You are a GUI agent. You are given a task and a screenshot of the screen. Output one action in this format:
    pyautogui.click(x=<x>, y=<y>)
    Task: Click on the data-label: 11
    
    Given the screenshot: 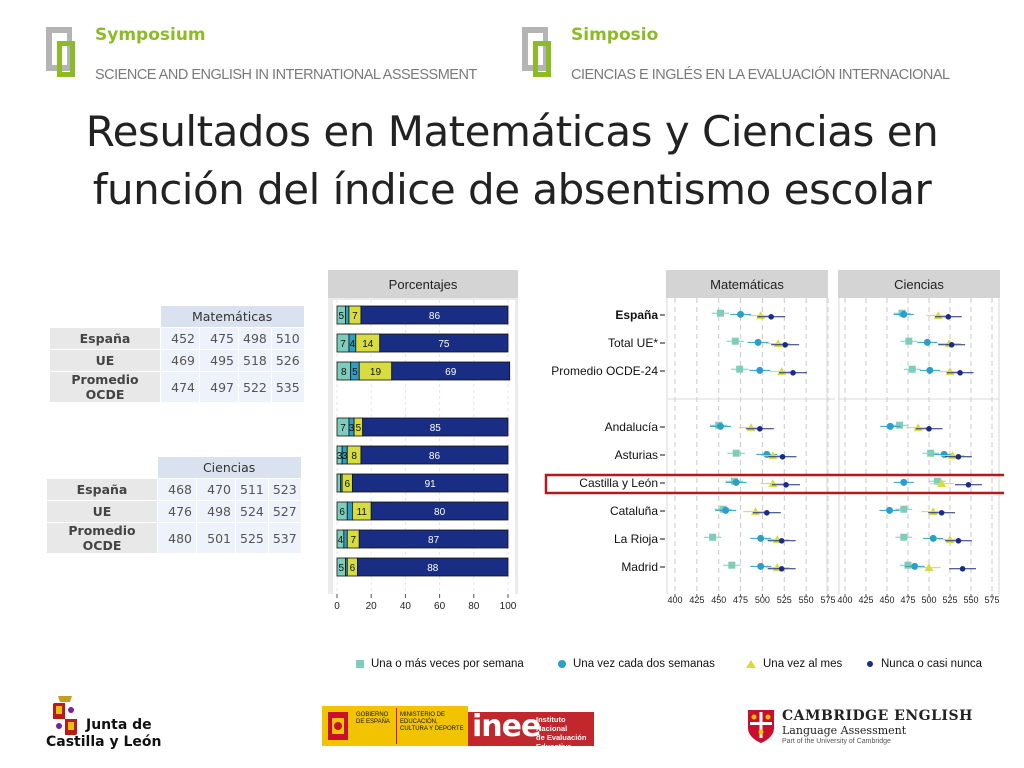 What is the action you would take?
    pyautogui.click(x=362, y=512)
    